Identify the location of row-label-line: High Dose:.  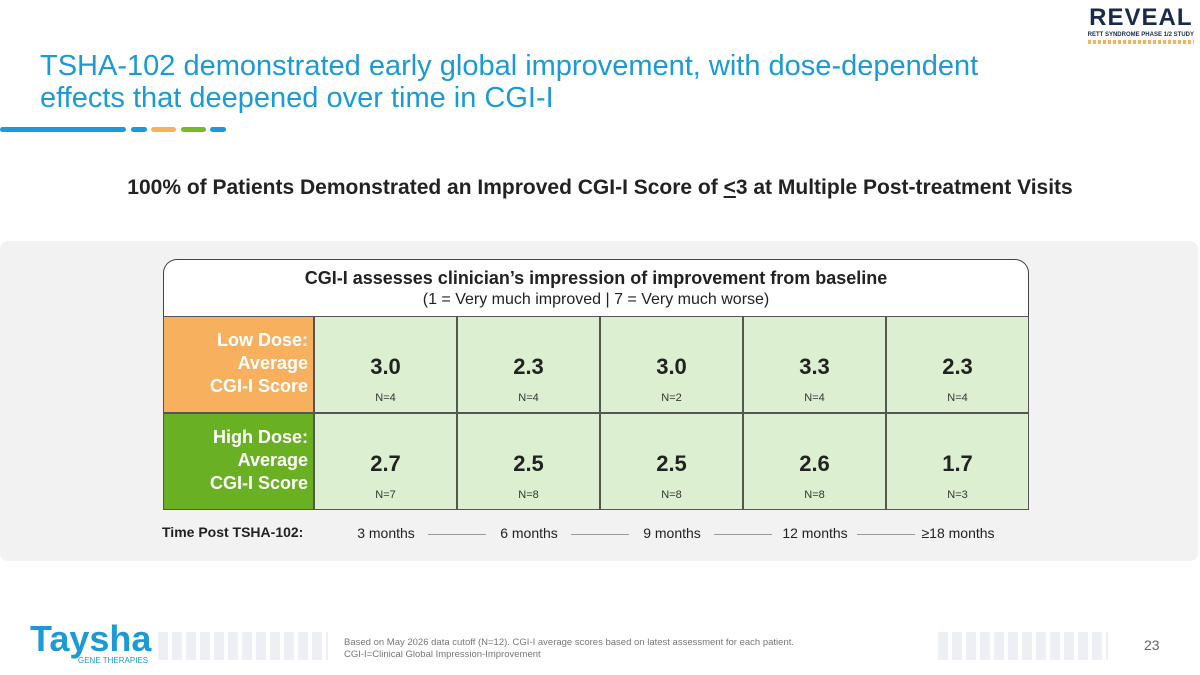
(260, 437).